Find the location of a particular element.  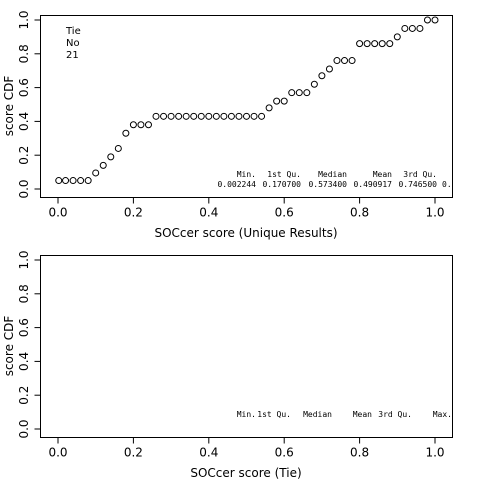

summary-header-min: Min. is located at coordinates (246, 174).